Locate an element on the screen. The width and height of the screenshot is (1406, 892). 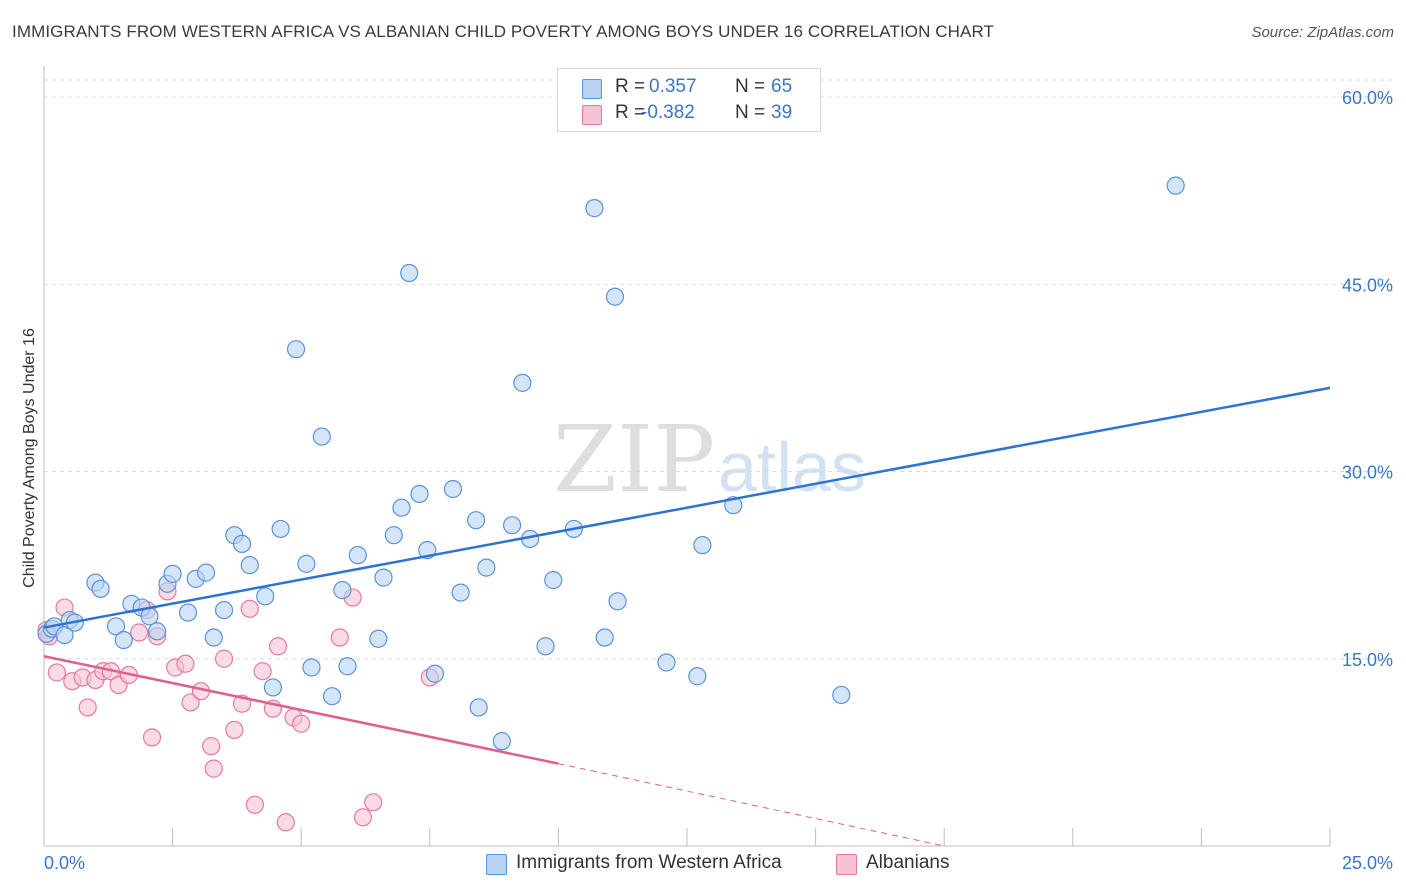
legend-swatch-blue is located at coordinates (496, 864).